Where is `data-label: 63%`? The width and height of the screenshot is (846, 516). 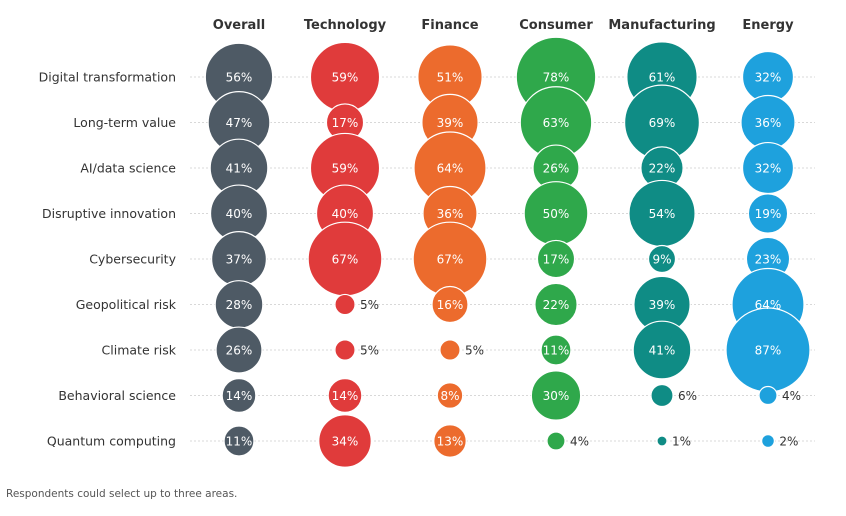 data-label: 63% is located at coordinates (556, 123).